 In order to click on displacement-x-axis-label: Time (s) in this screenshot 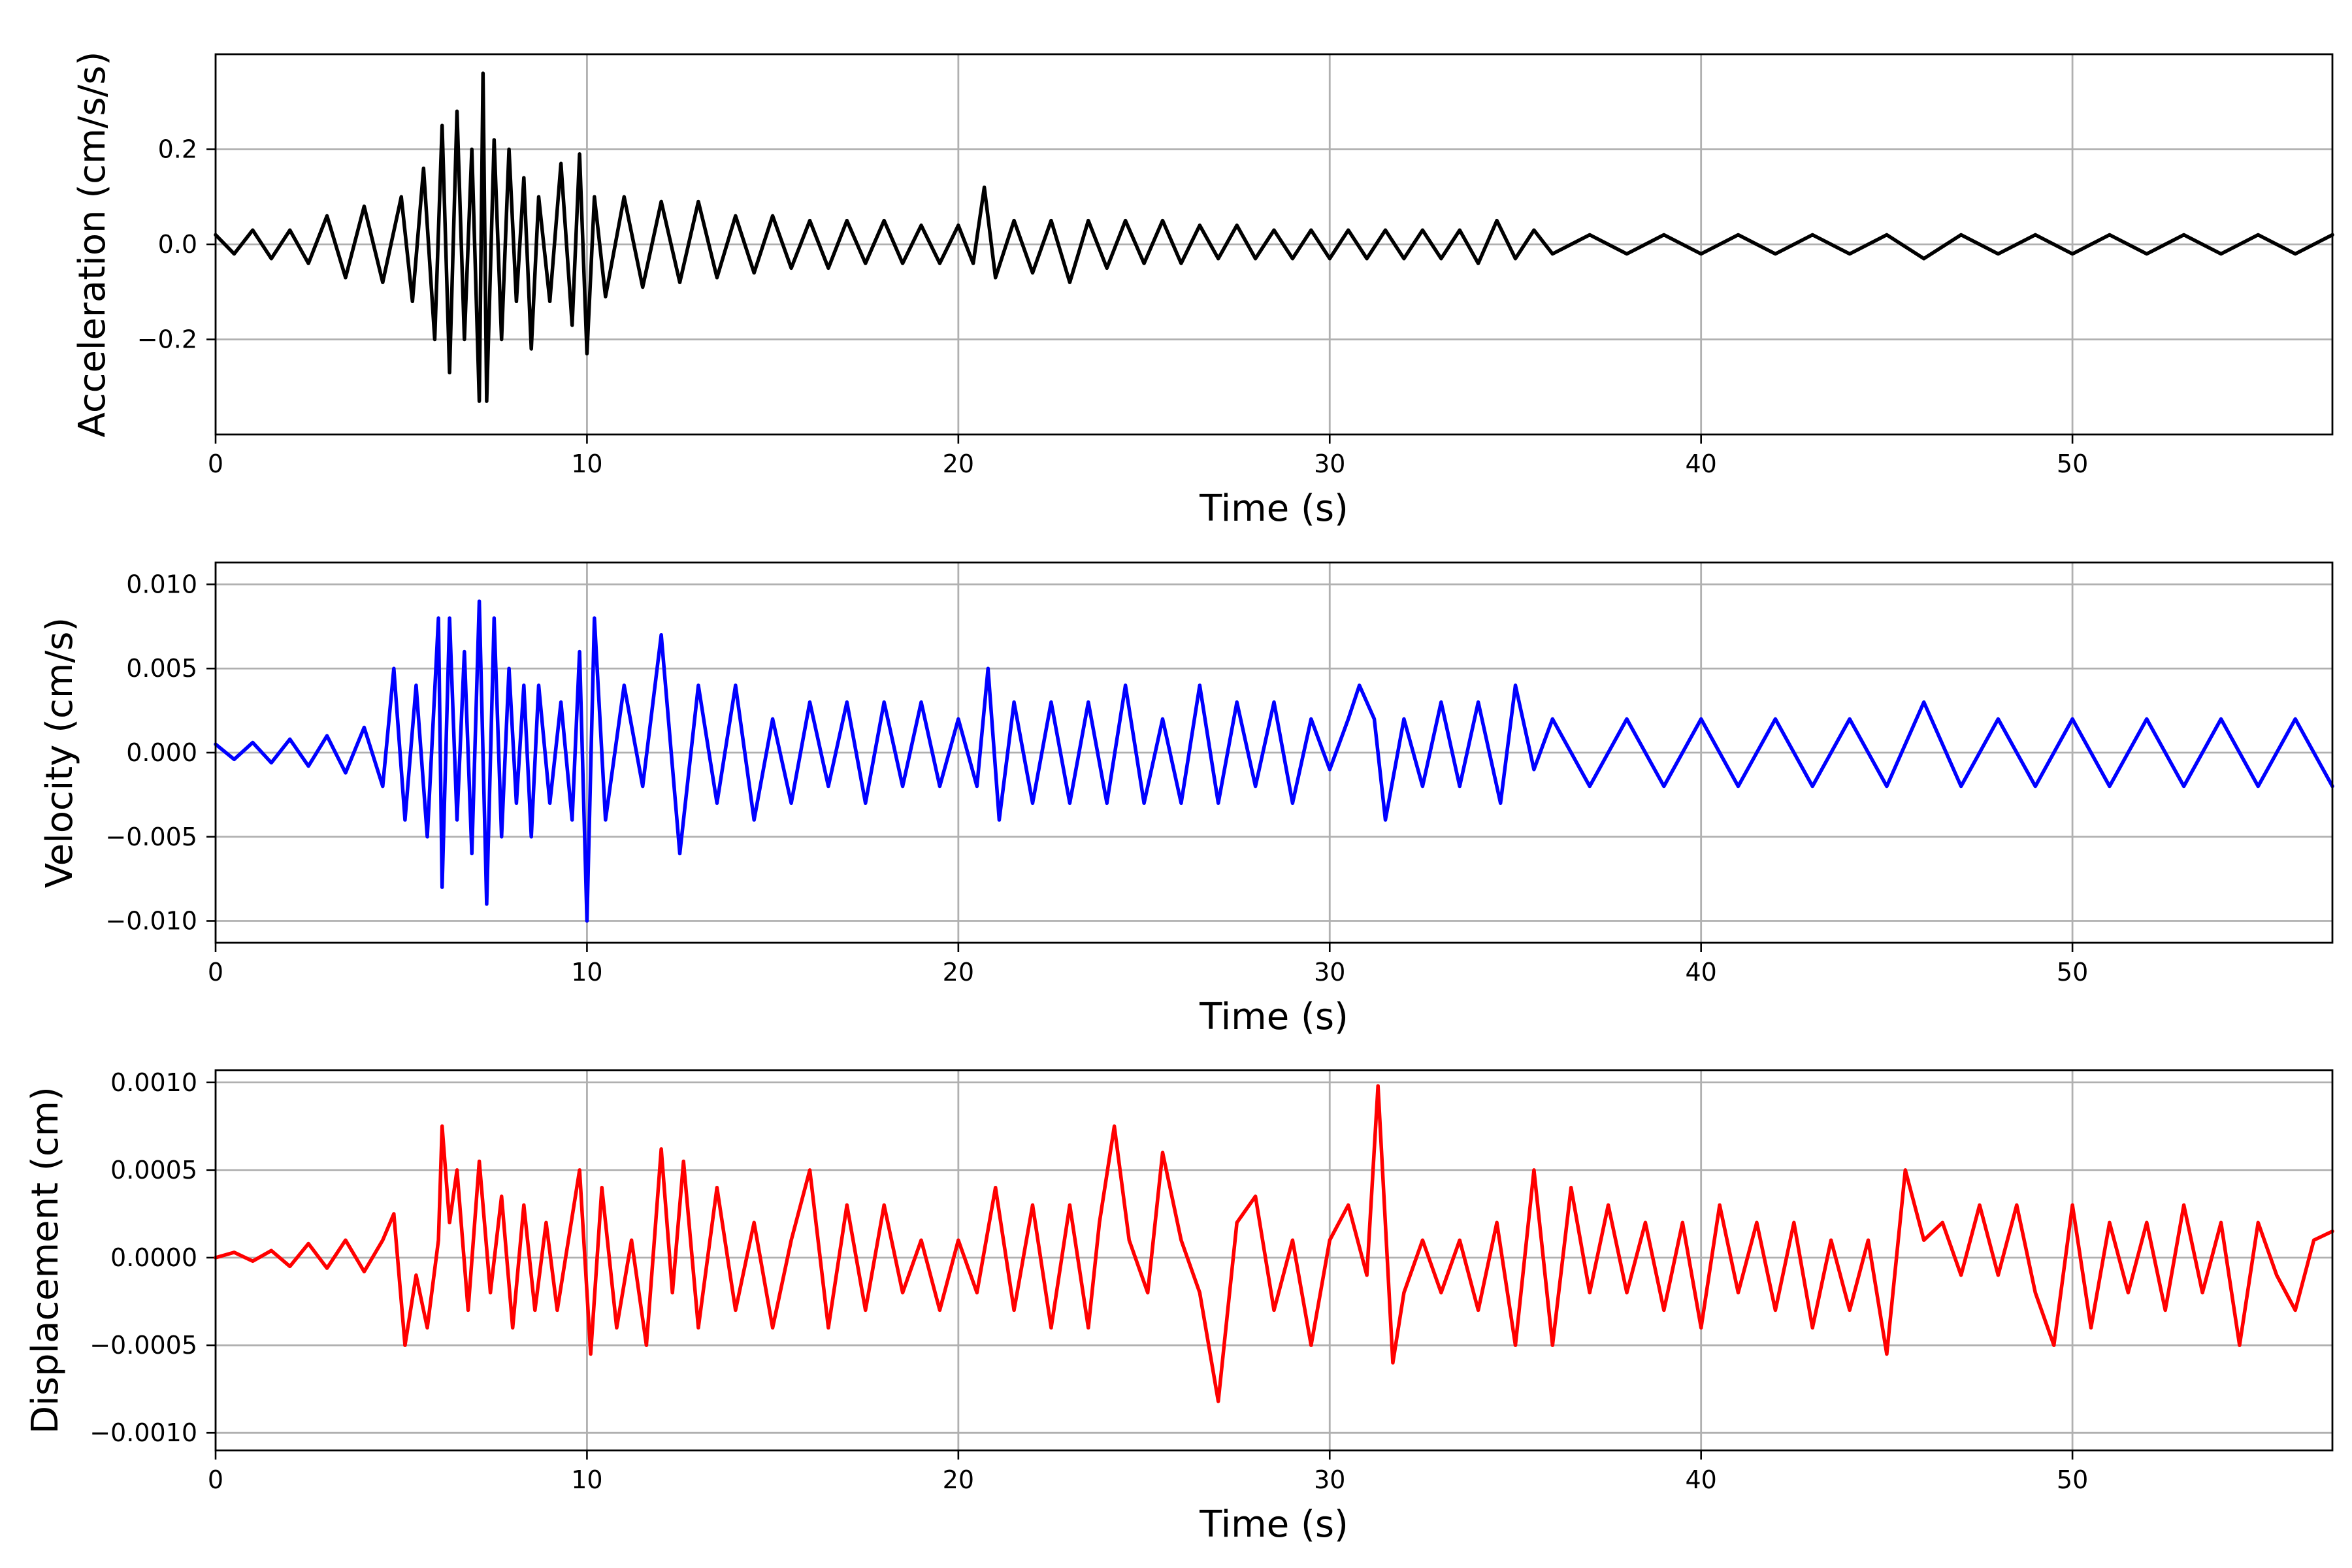, I will do `click(1273, 1524)`.